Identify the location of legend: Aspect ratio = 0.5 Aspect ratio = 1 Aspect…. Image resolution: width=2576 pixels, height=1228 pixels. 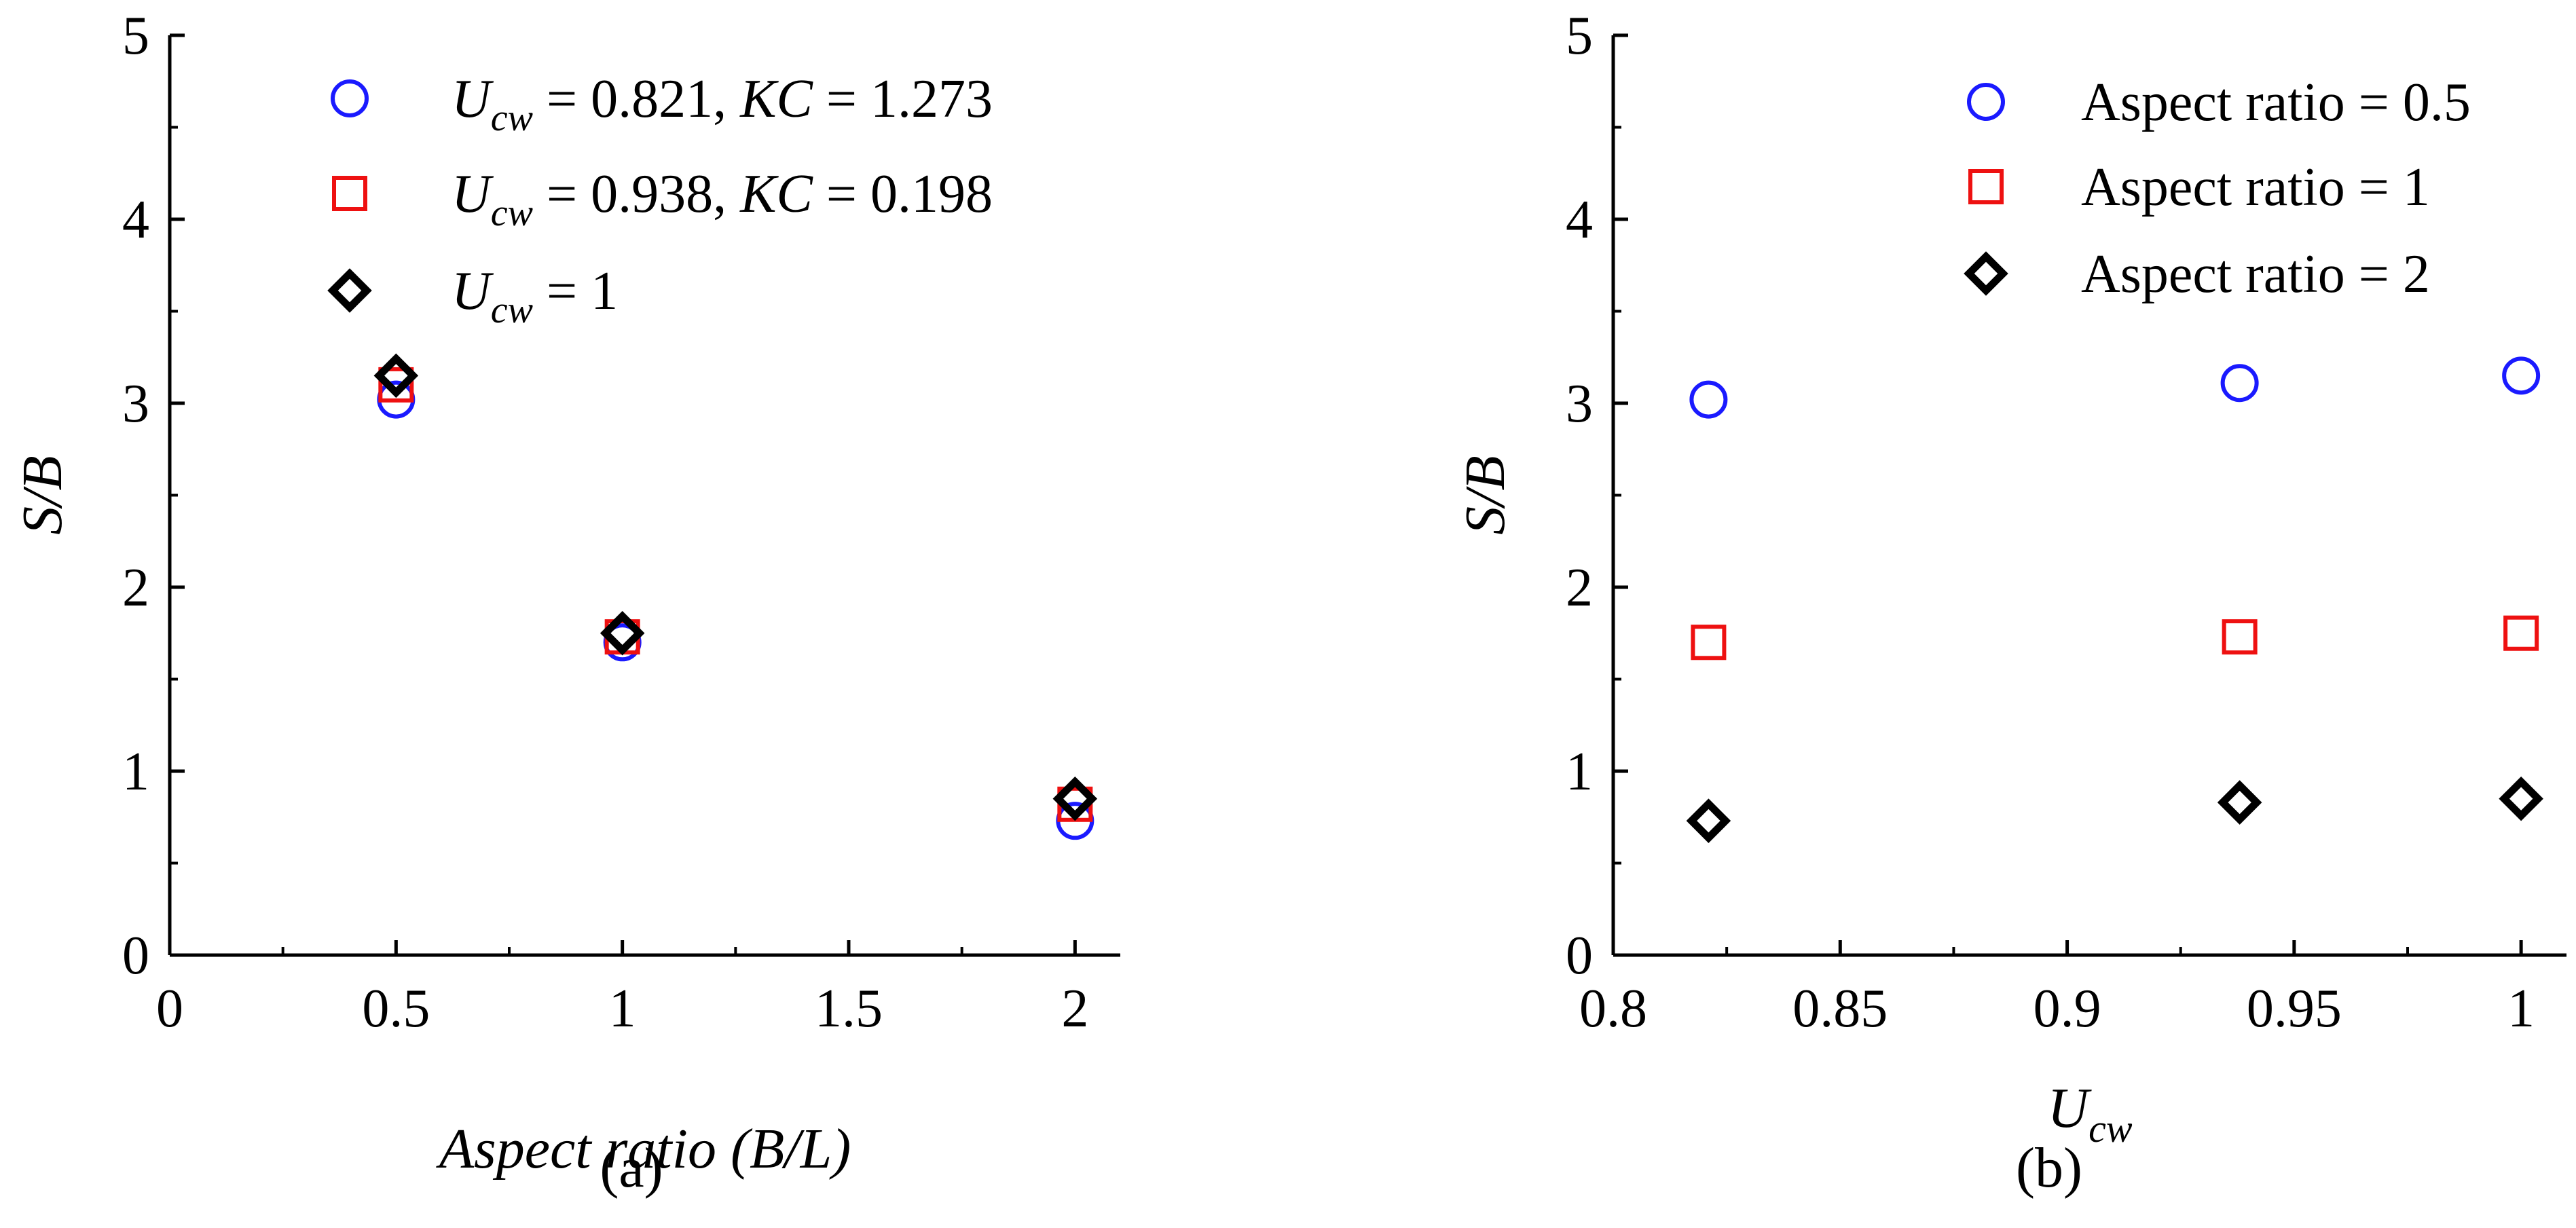
(2217, 189).